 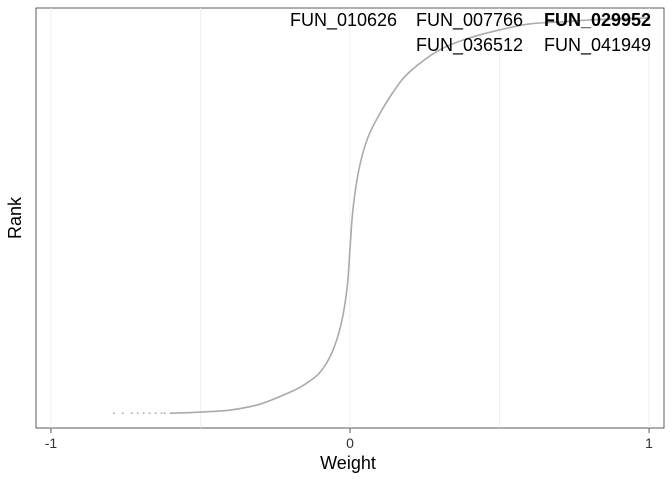 What do you see at coordinates (597, 45) in the screenshot?
I see `gene-label: FUN_041949` at bounding box center [597, 45].